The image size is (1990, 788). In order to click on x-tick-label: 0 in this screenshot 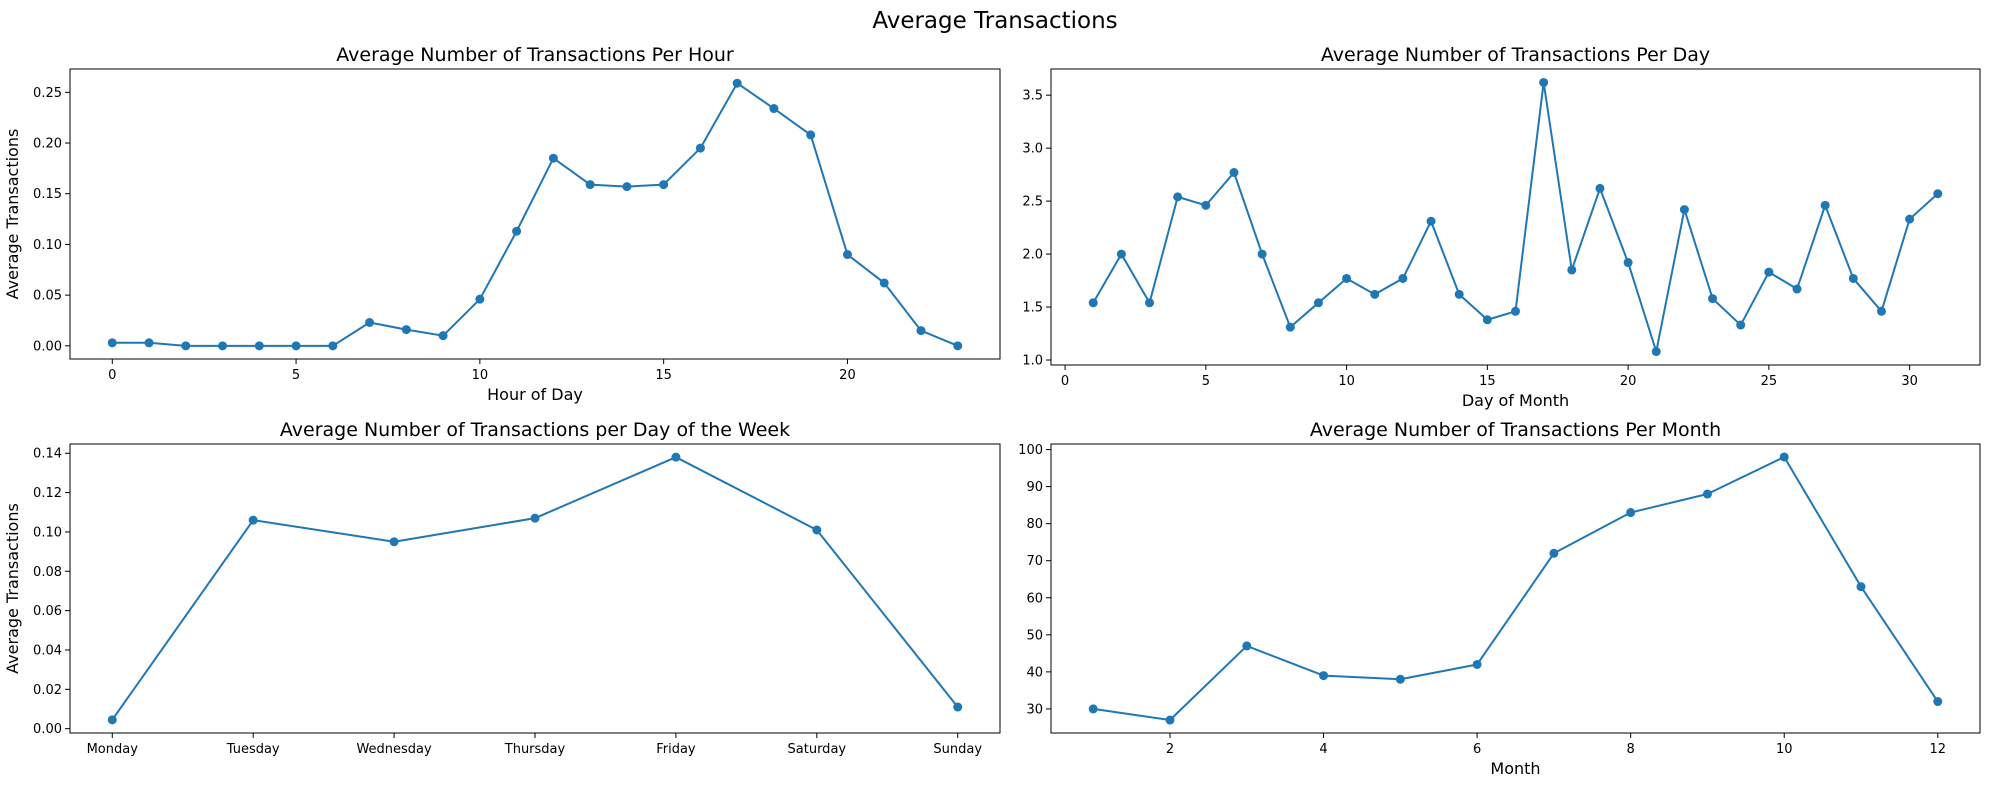, I will do `click(1065, 381)`.